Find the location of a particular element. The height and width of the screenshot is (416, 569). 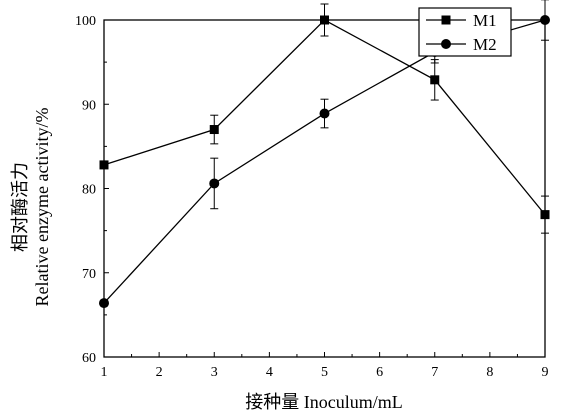

legend-label-m1: M1 is located at coordinates (485, 20).